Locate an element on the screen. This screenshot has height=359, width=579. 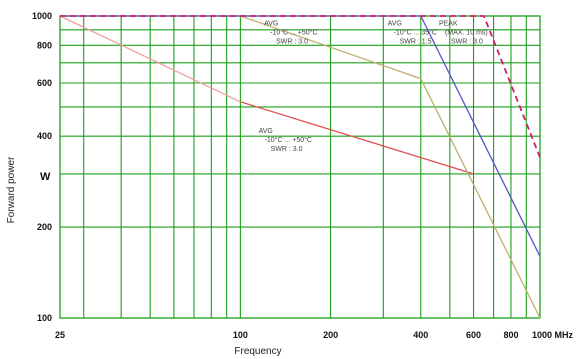
annotation-4-line-2: -10°C ... +50°C is located at coordinates (288, 140).